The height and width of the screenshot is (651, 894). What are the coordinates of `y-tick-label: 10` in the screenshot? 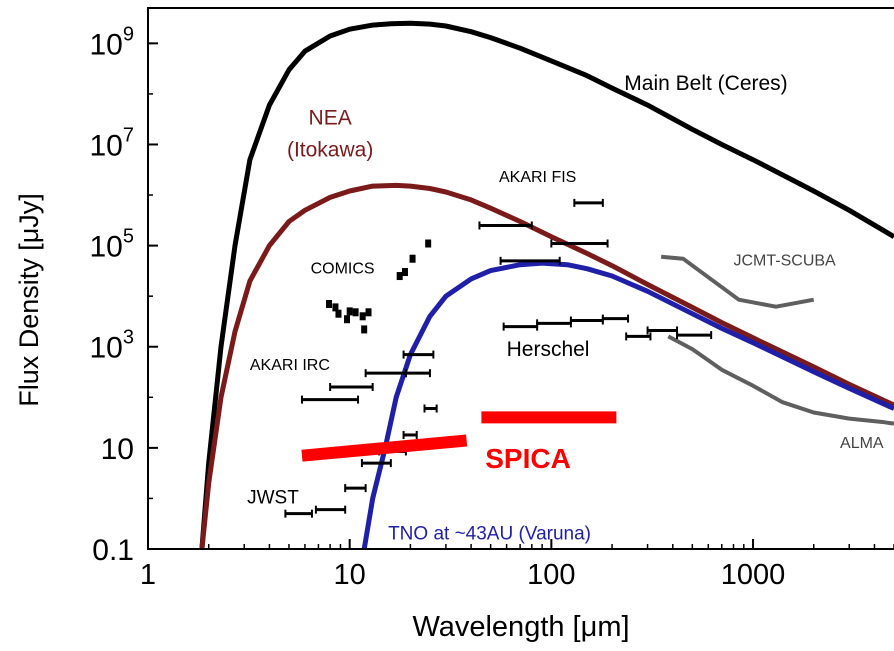 It's located at (117, 449).